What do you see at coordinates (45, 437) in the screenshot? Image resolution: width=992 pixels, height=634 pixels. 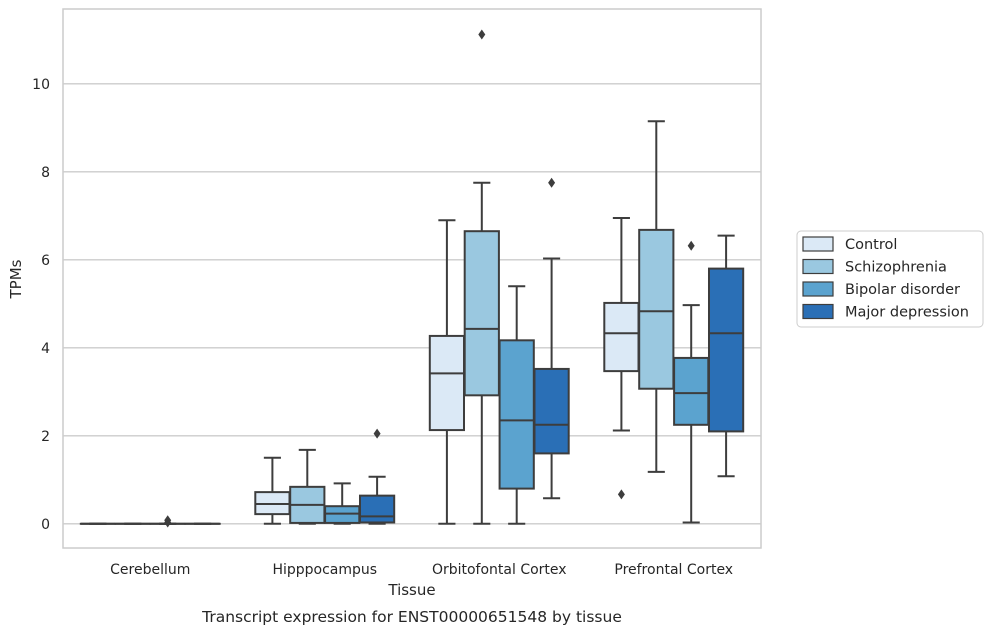 I see `y-tick-label-2: 2` at bounding box center [45, 437].